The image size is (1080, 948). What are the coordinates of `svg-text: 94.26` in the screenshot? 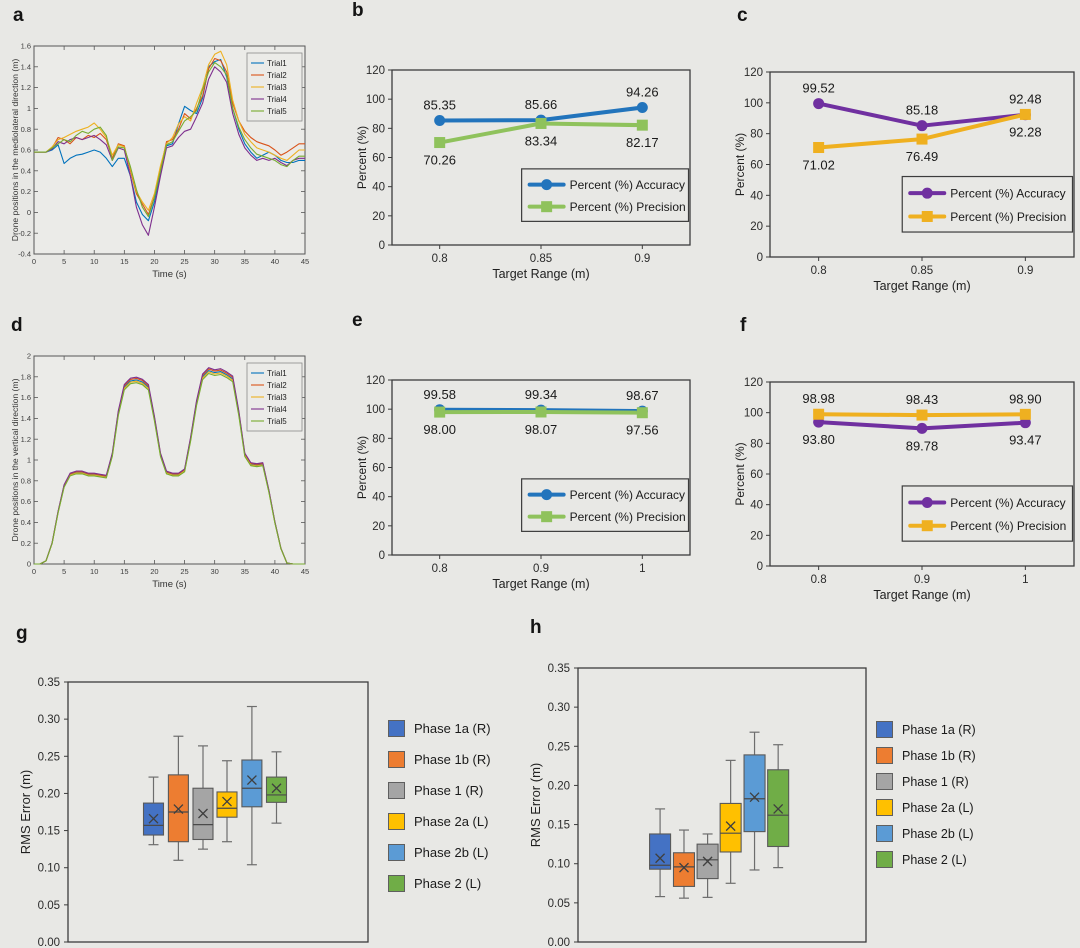 It's located at (642, 92).